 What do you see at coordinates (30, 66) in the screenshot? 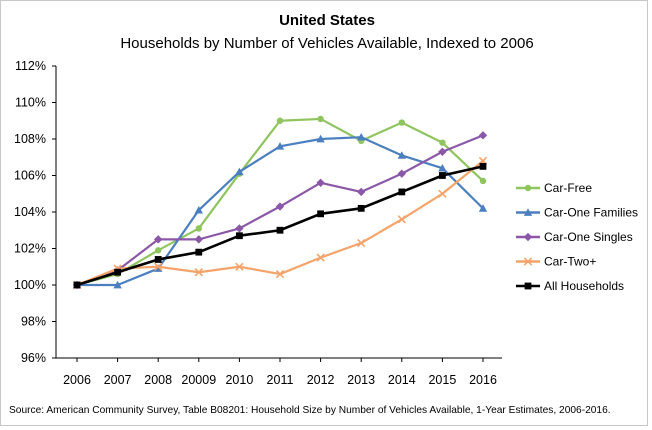
I see `y-tick-label: 112%` at bounding box center [30, 66].